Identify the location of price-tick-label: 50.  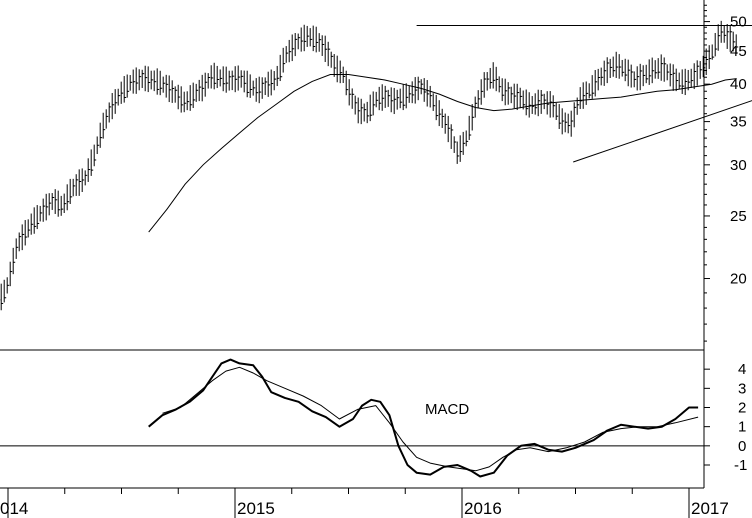
(738, 22).